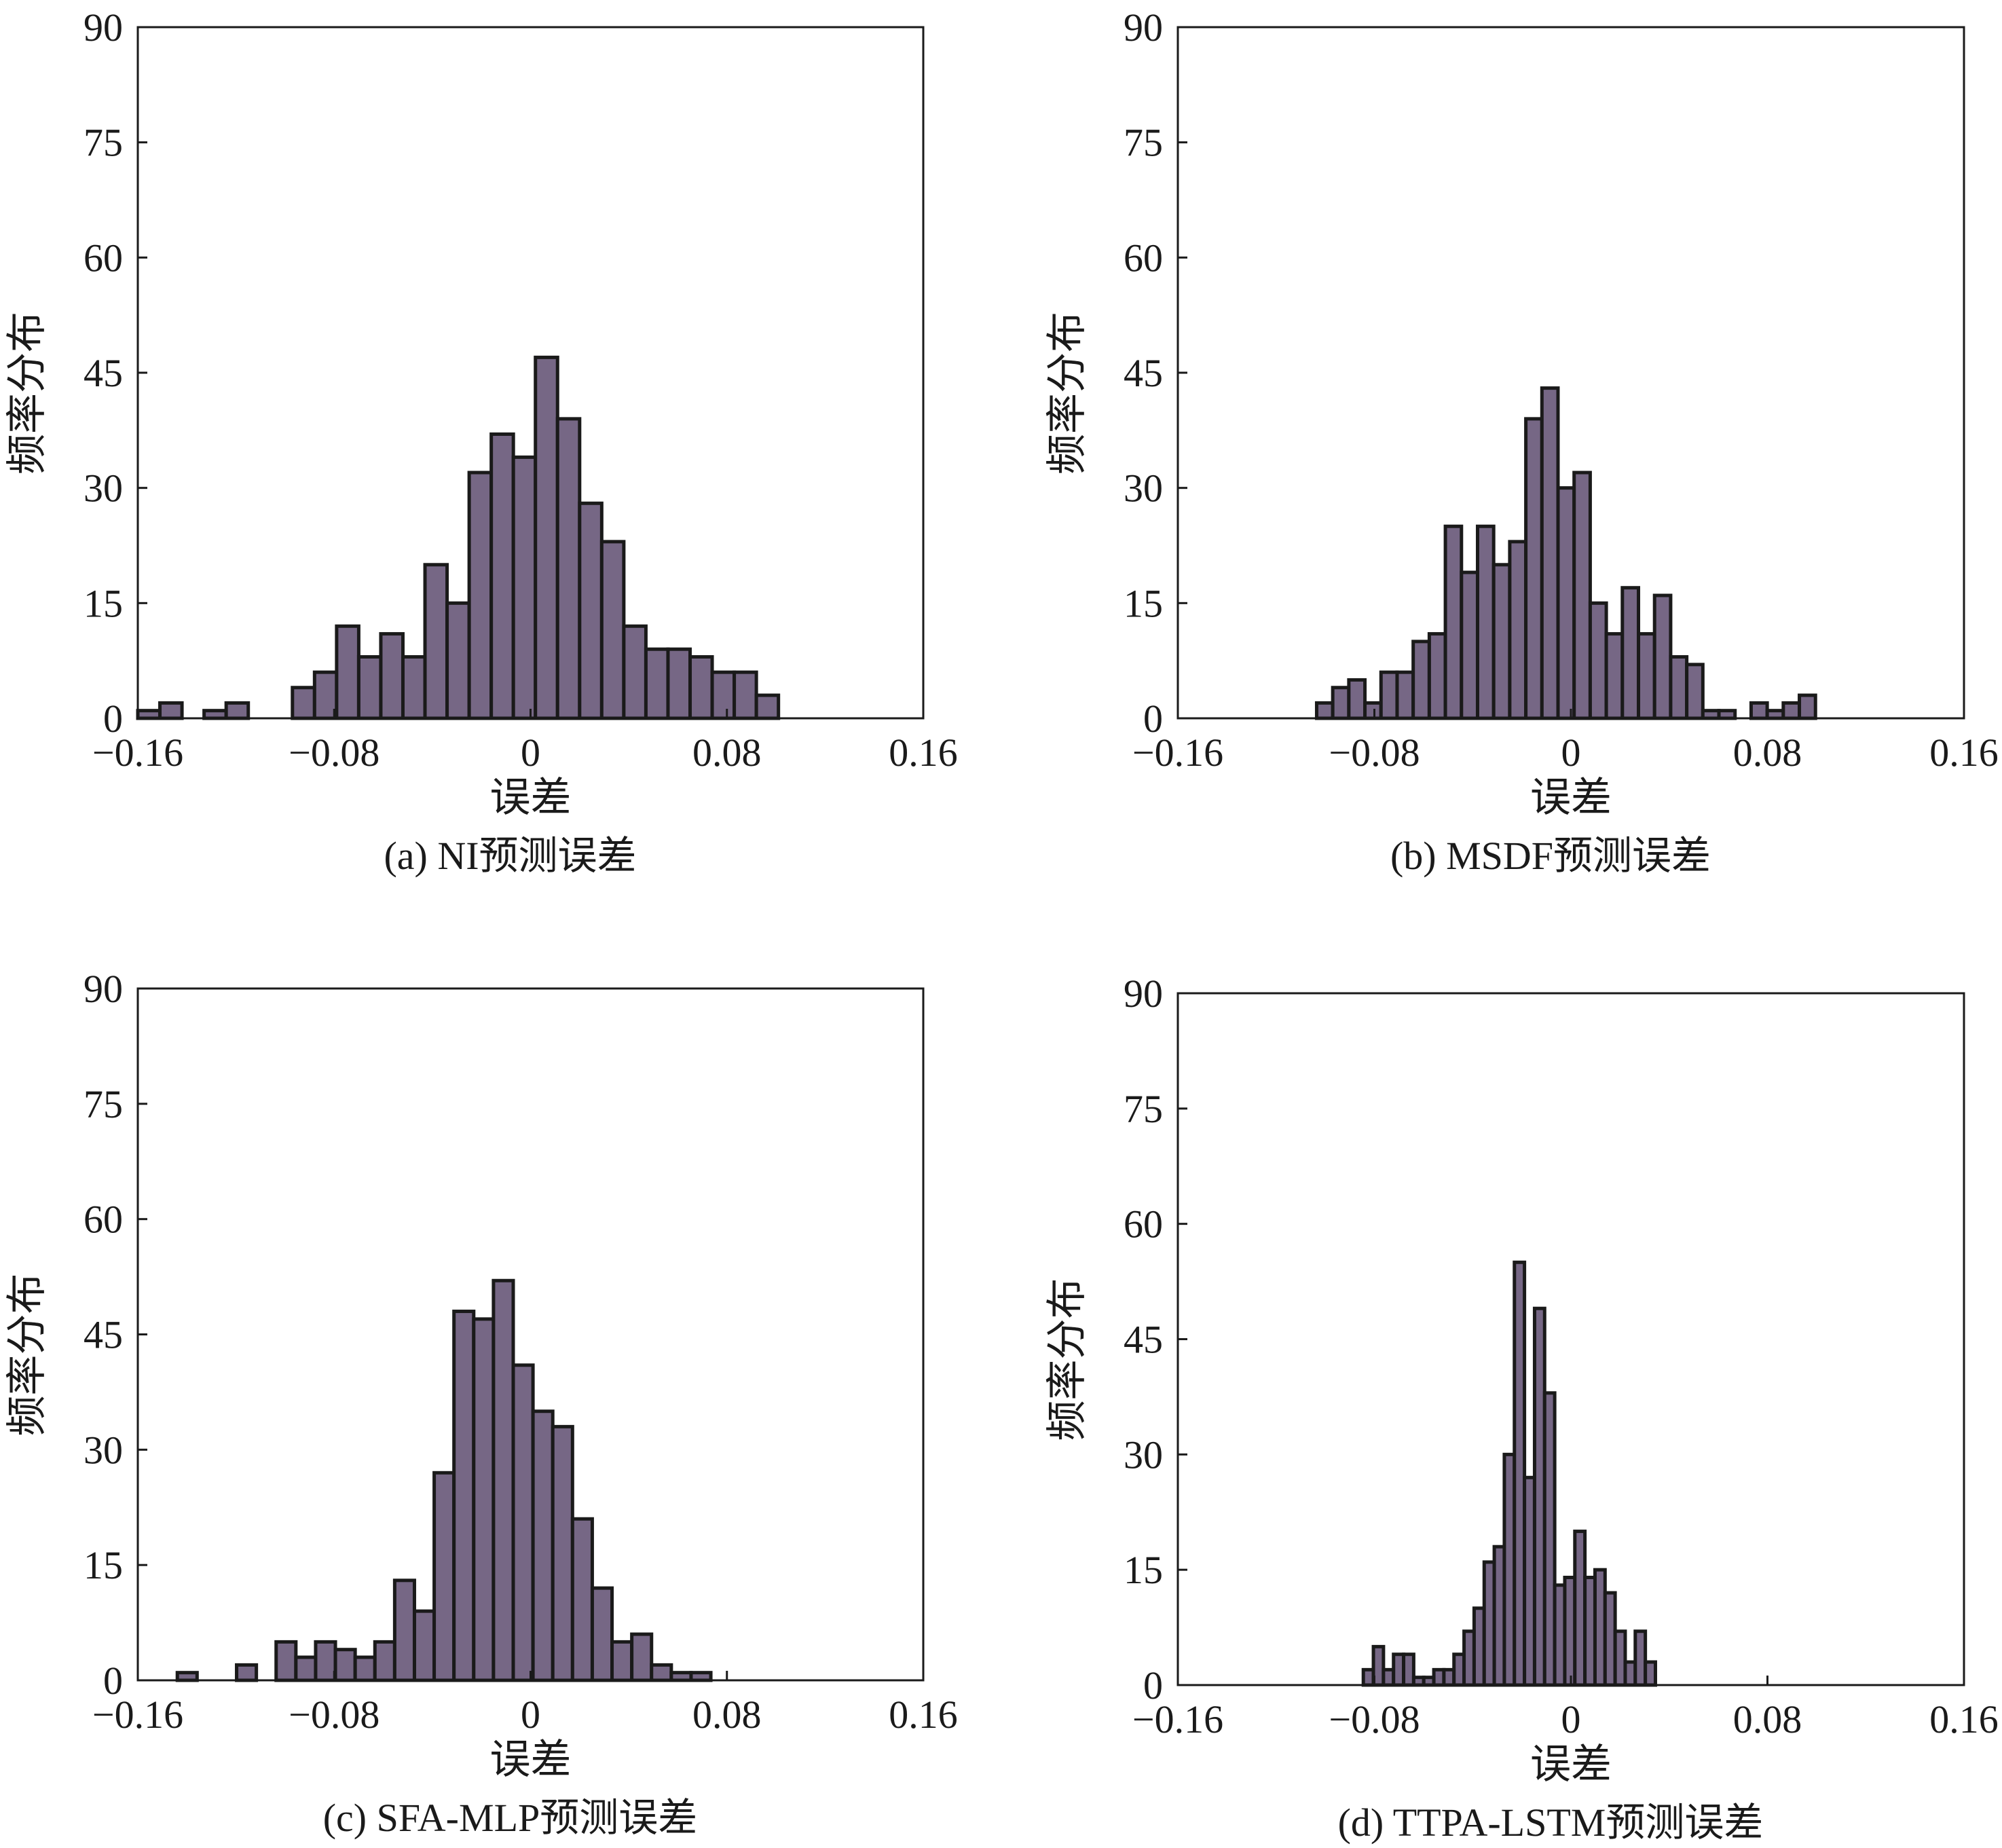 The image size is (2002, 1848). I want to click on y-tick-label: 90, so click(103, 989).